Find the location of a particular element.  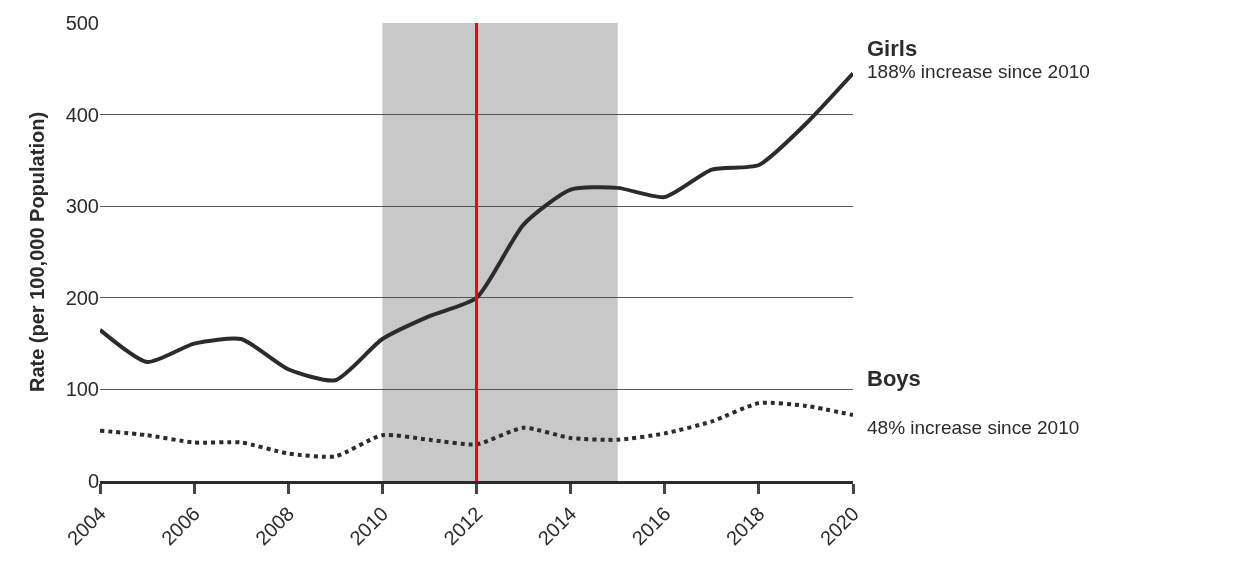

y-tick-label: 200 is located at coordinates (82, 297).